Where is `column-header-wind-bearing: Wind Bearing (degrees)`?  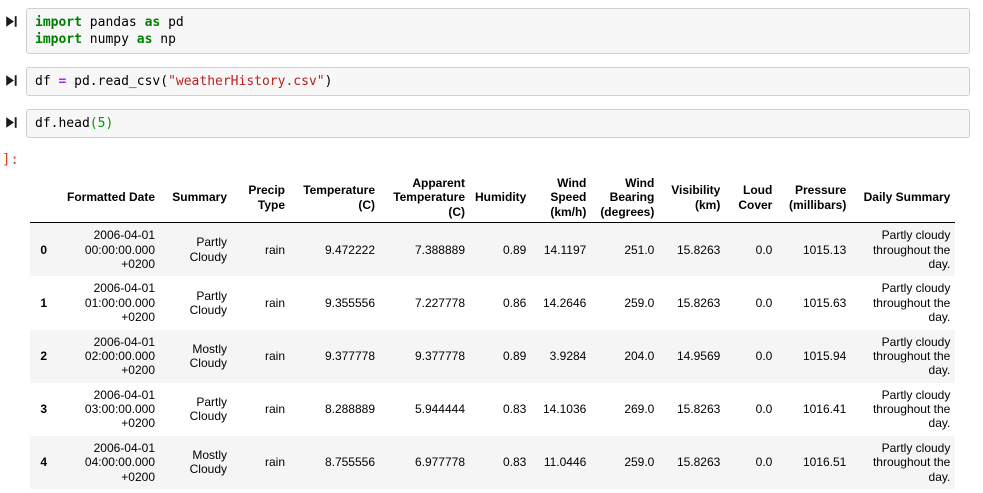
column-header-wind-bearing: Wind Bearing (degrees) is located at coordinates (625, 198).